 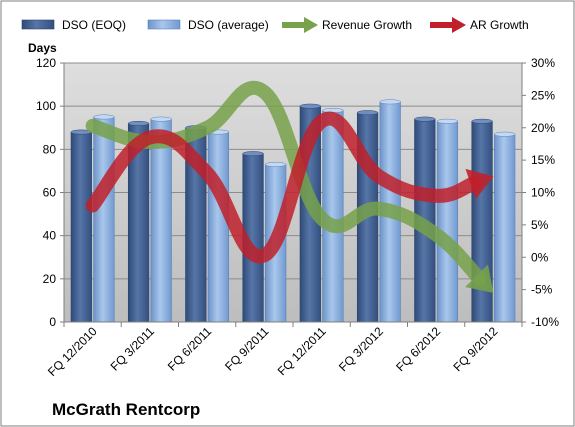 What do you see at coordinates (505, 228) in the screenshot?
I see `bar-dso-average--7` at bounding box center [505, 228].